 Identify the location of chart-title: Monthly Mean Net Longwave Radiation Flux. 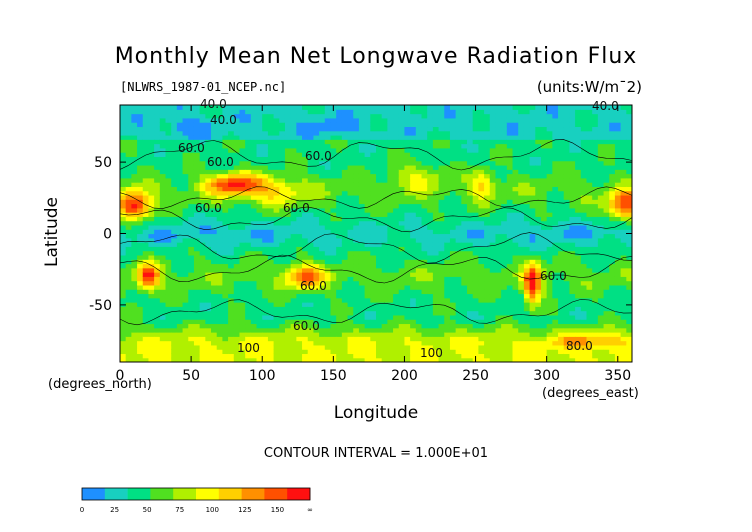
(376, 56).